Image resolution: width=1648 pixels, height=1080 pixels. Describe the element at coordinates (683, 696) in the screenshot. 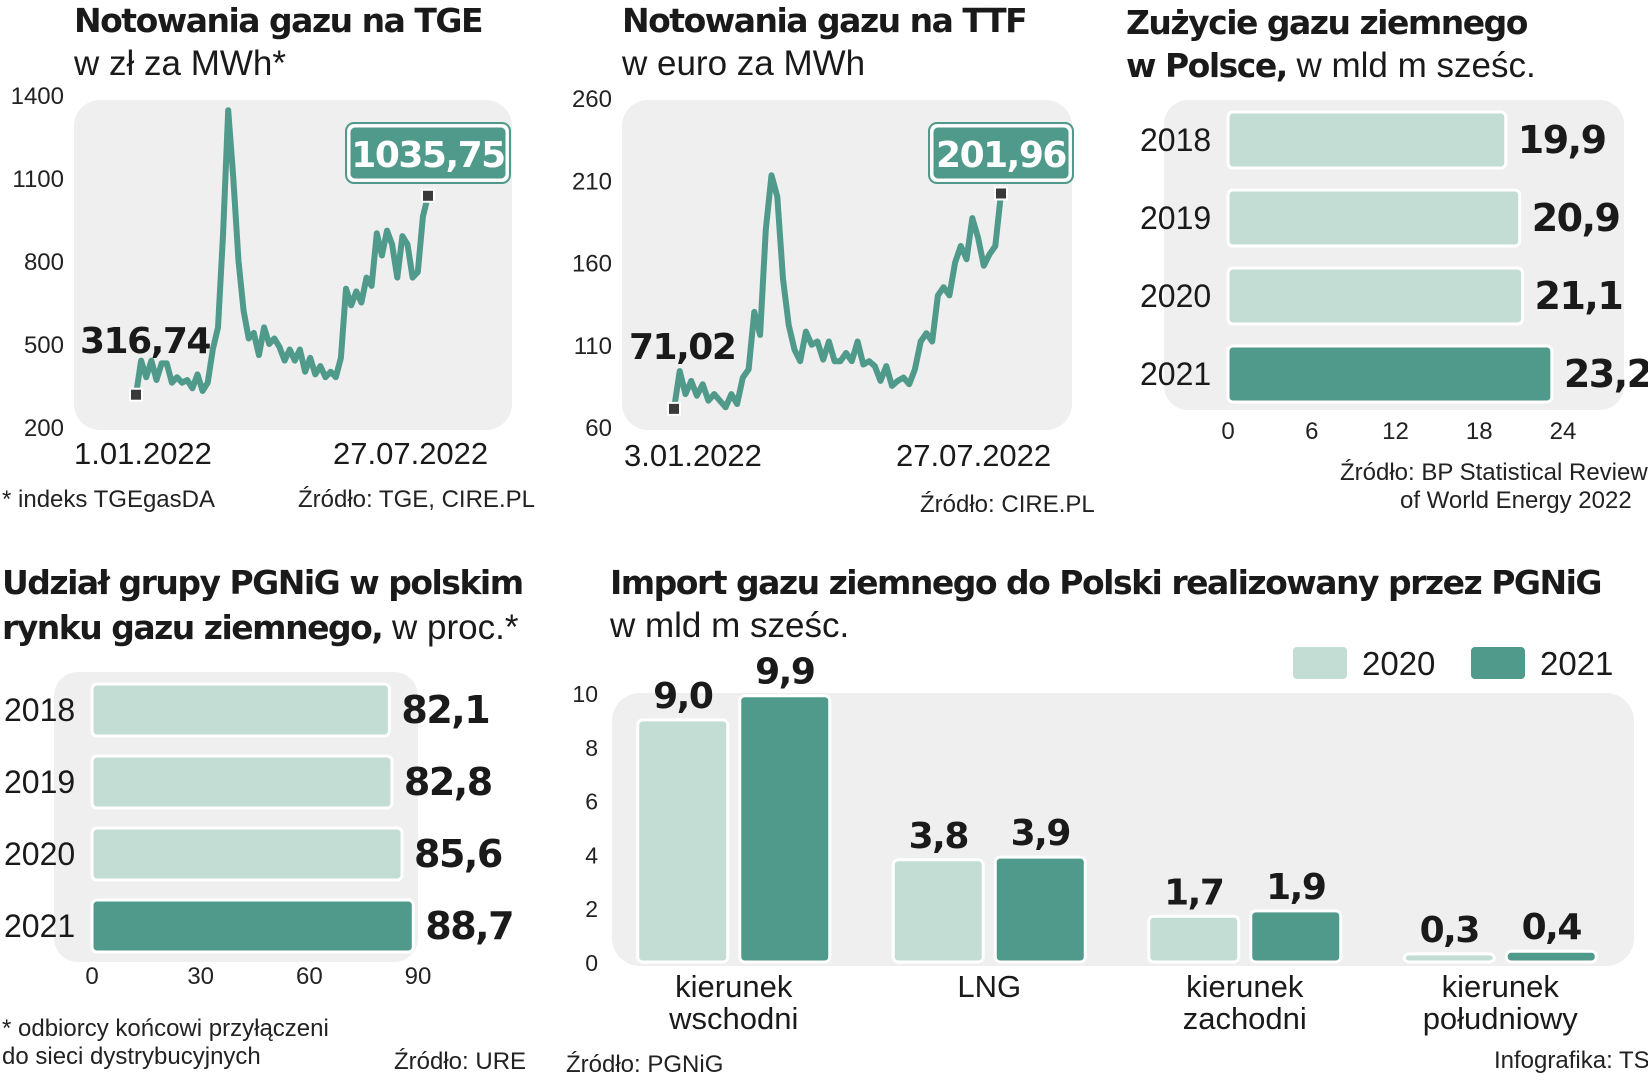

I see `bar-value-label: 9,0` at that location.